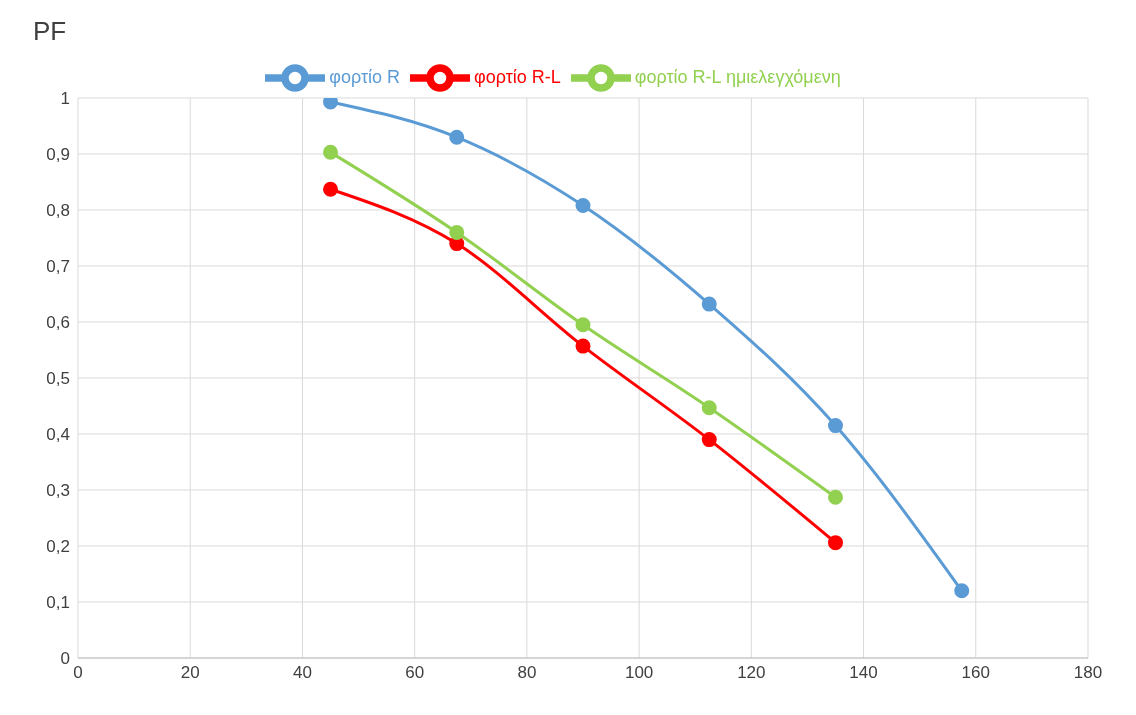 The image size is (1136, 715). Describe the element at coordinates (415, 673) in the screenshot. I see `x-tick-label: 60` at that location.